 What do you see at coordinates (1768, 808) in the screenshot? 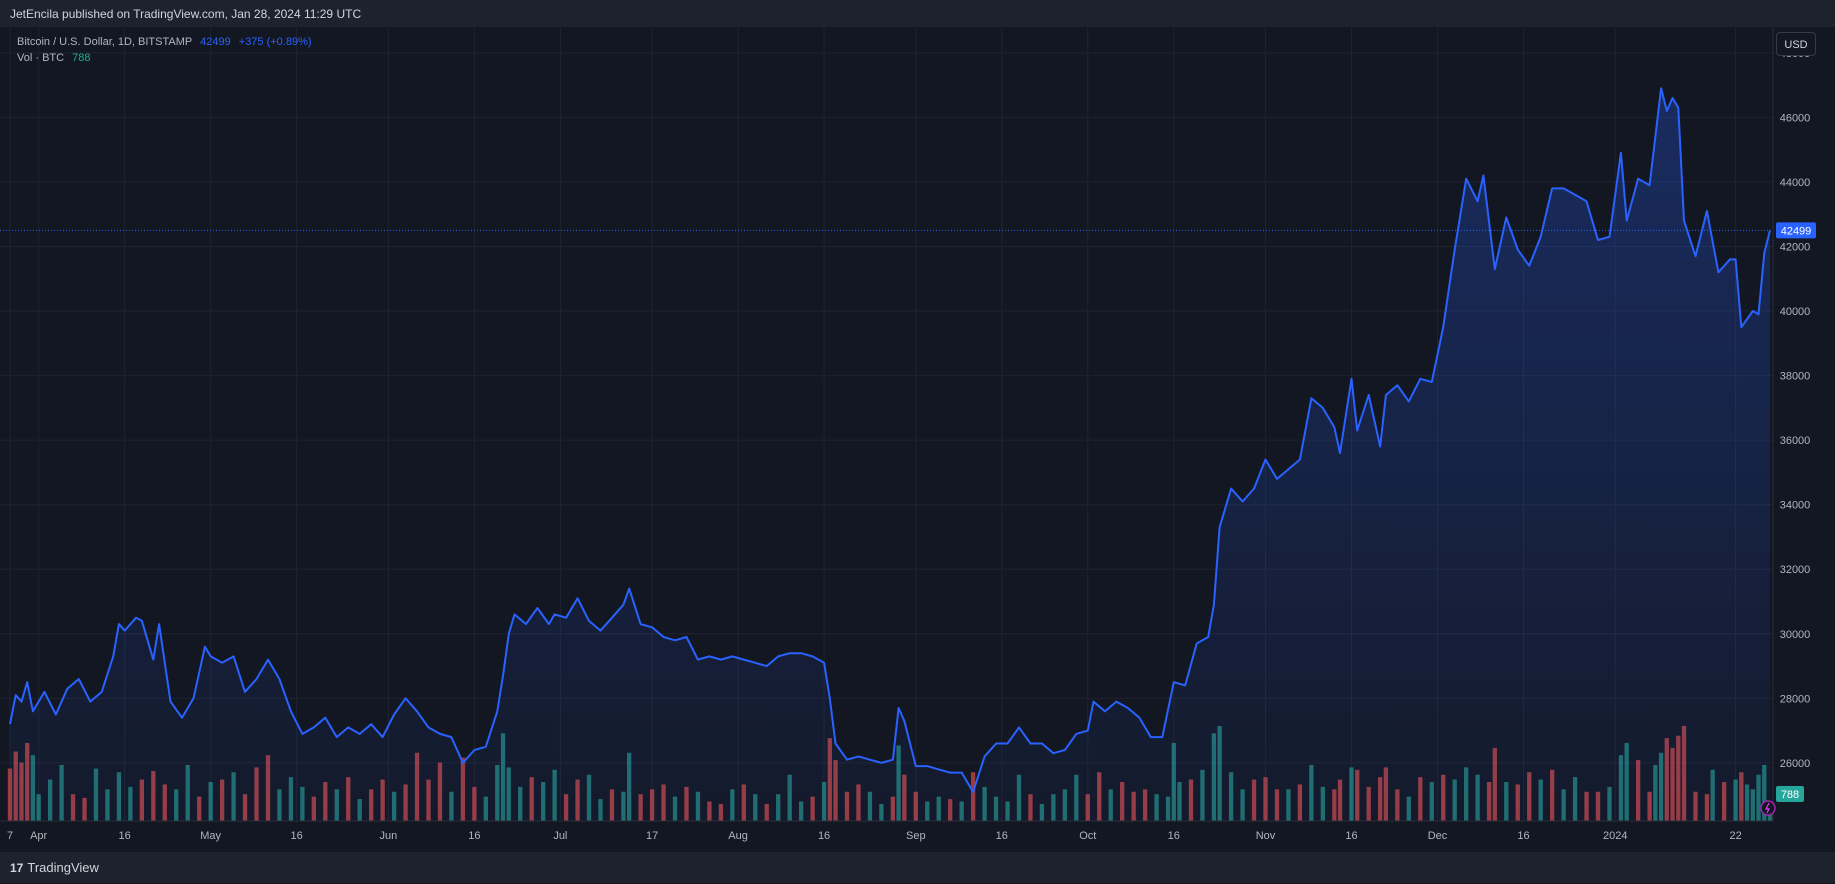
I see `alert-icon` at bounding box center [1768, 808].